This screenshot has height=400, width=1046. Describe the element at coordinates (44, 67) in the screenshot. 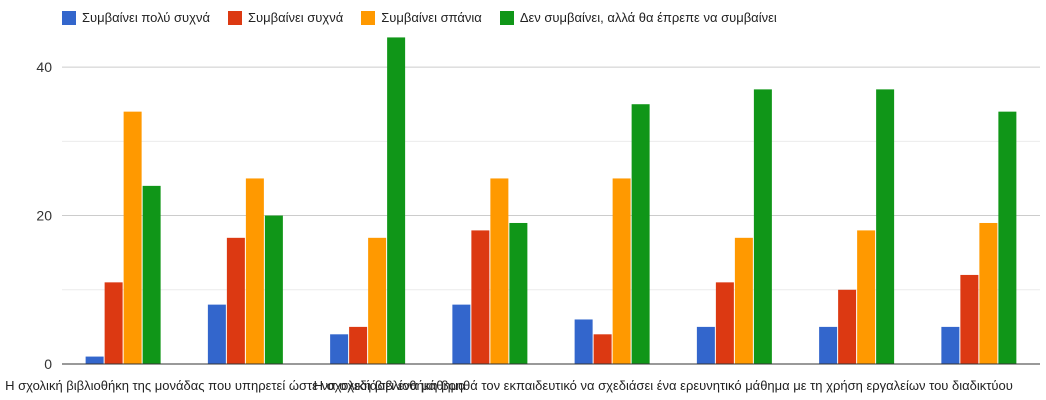

I see `y-tick-label: 40` at that location.